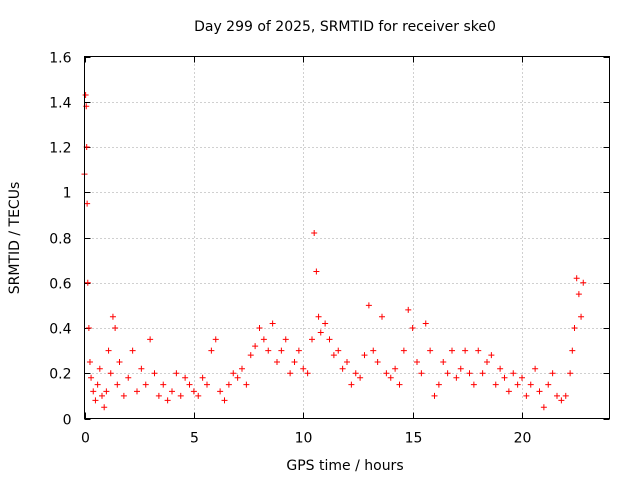 Image resolution: width=640 pixels, height=480 pixels. What do you see at coordinates (60, 375) in the screenshot?
I see `y-tick-label: 0.2` at bounding box center [60, 375].